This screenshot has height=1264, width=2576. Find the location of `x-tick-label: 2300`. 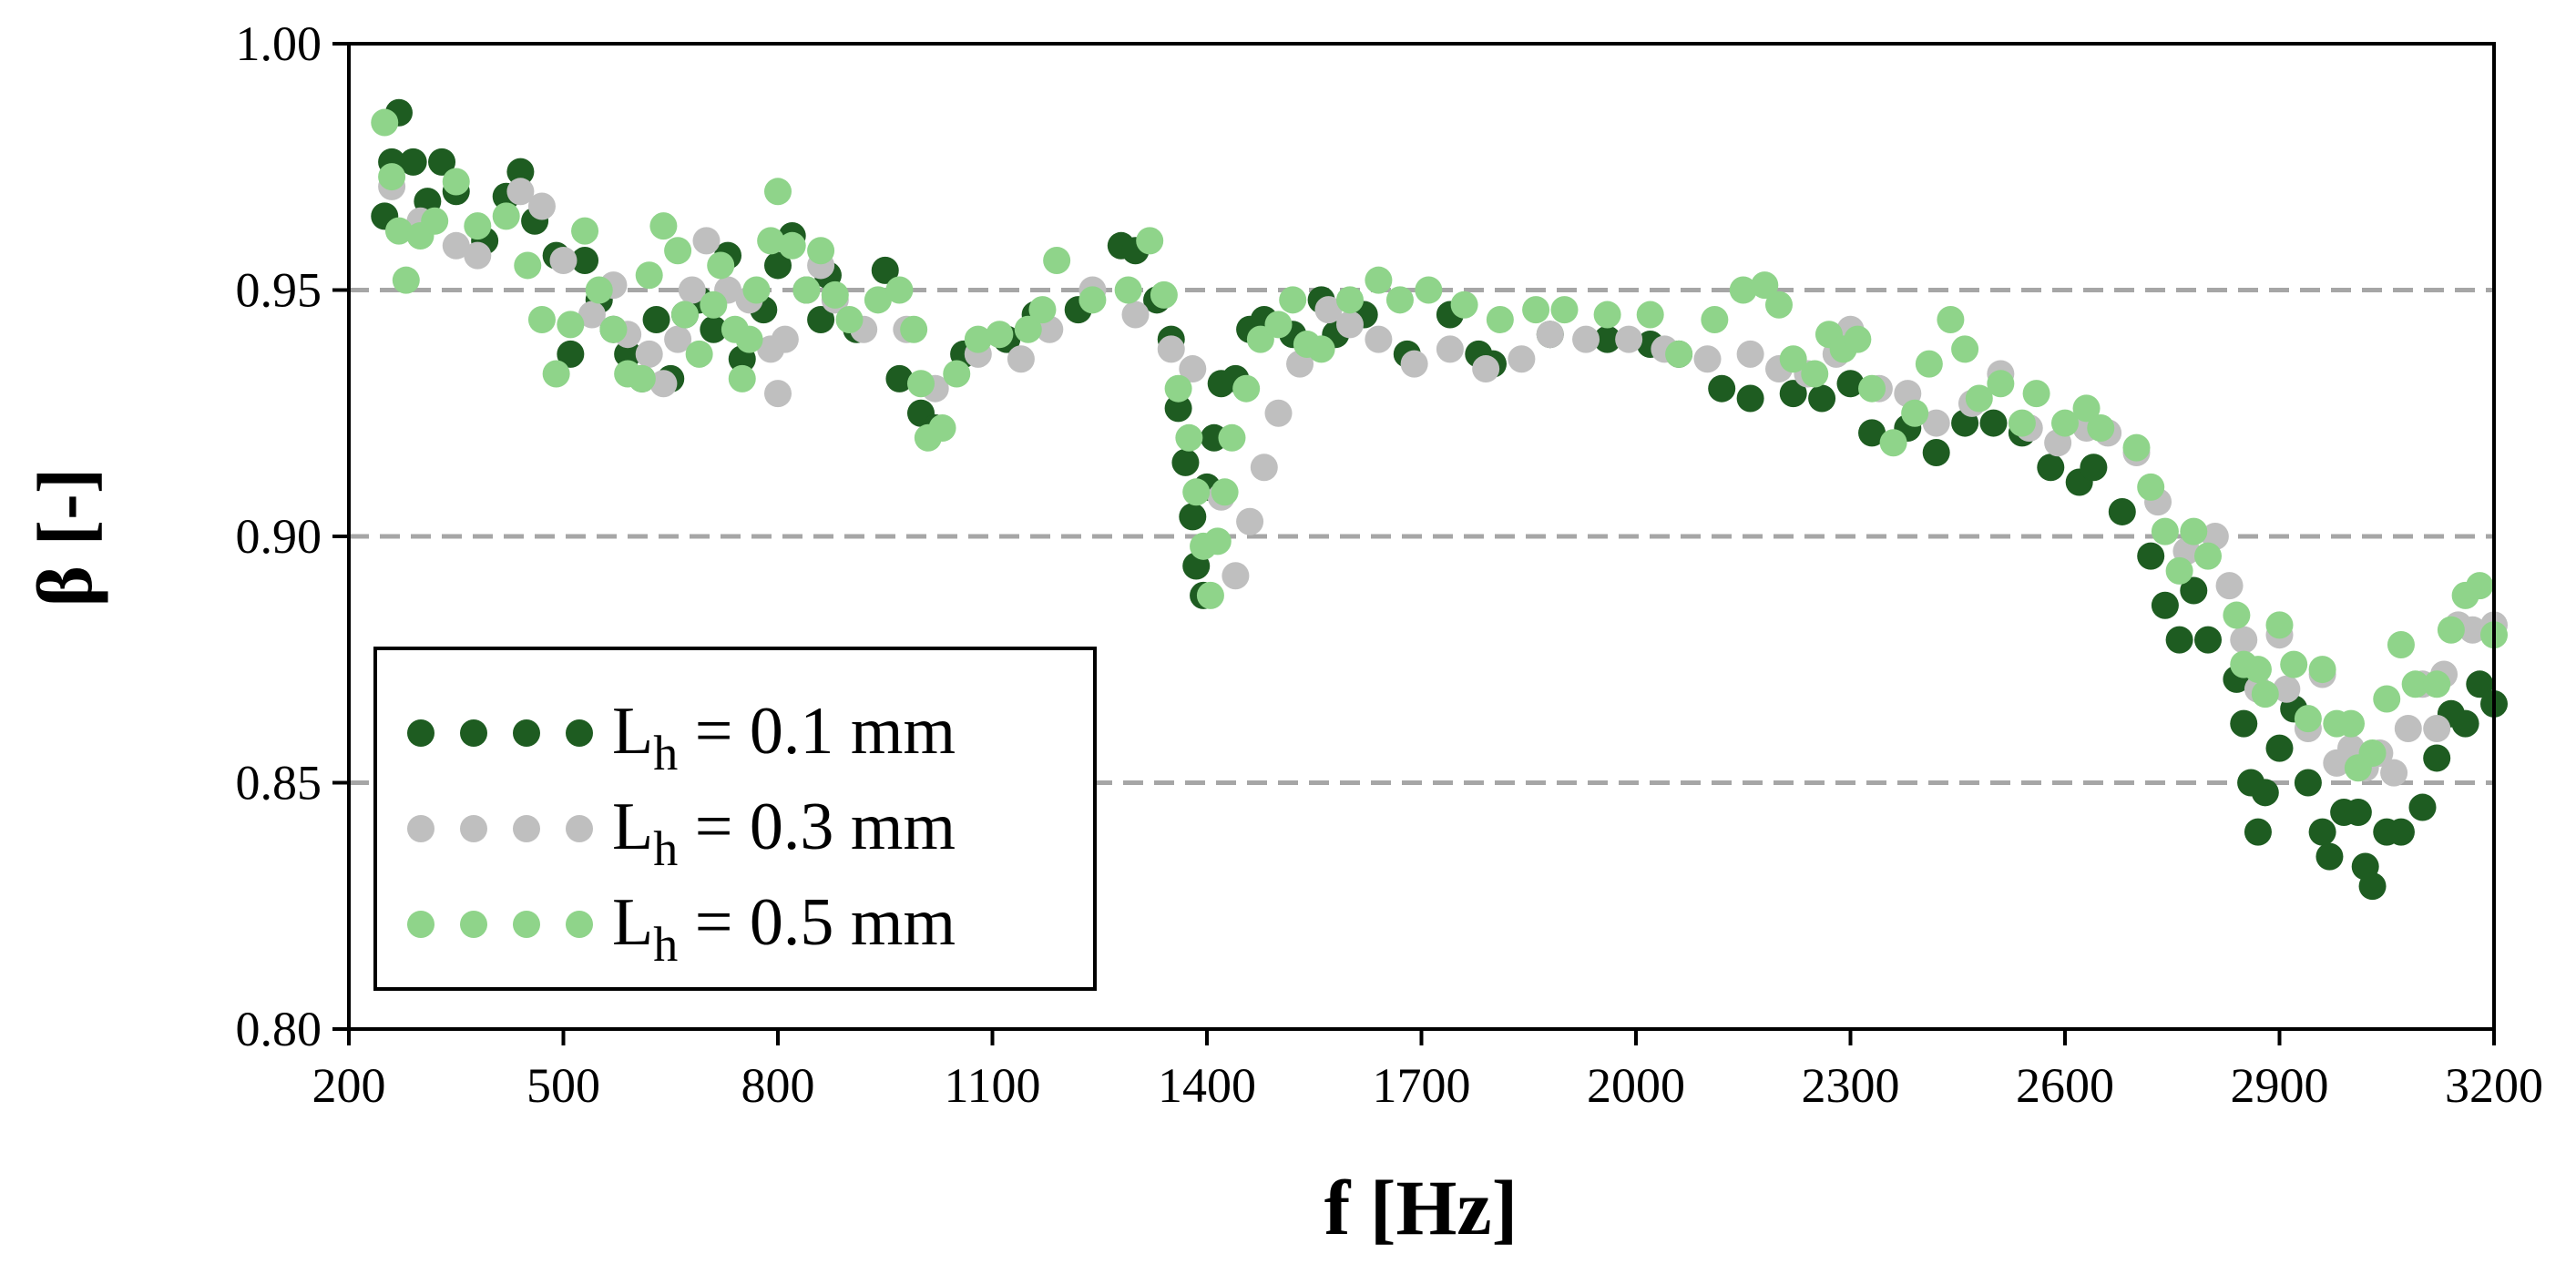

x-tick-label: 2300 is located at coordinates (1851, 1085).